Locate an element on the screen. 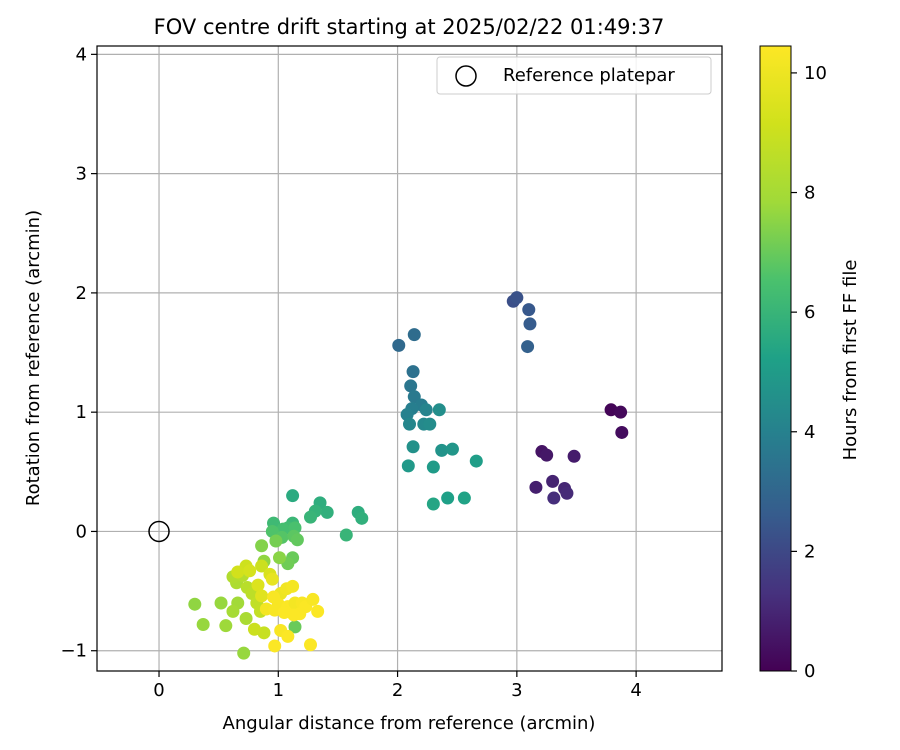 This screenshot has width=900, height=750. x-tick-label: 2 is located at coordinates (397, 690).